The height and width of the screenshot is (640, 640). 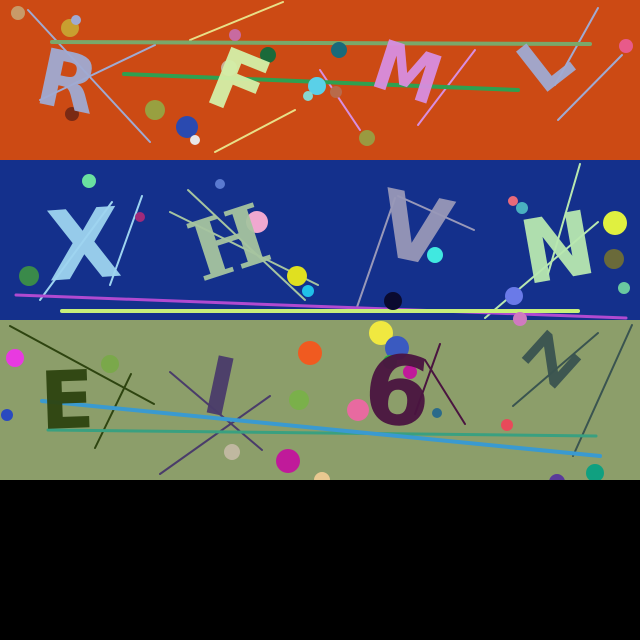 I want to click on captcha-char-9: E, so click(x=67, y=400).